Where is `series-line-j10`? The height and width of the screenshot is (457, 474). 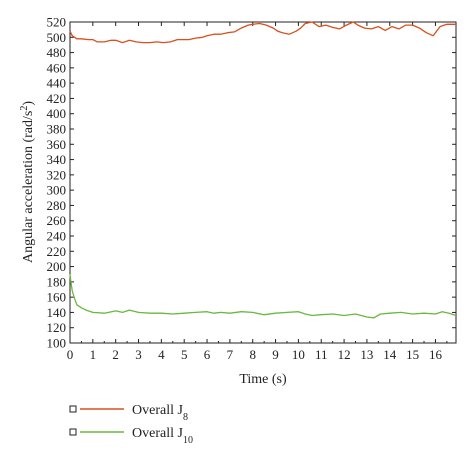 series-line-j10 is located at coordinates (263, 296).